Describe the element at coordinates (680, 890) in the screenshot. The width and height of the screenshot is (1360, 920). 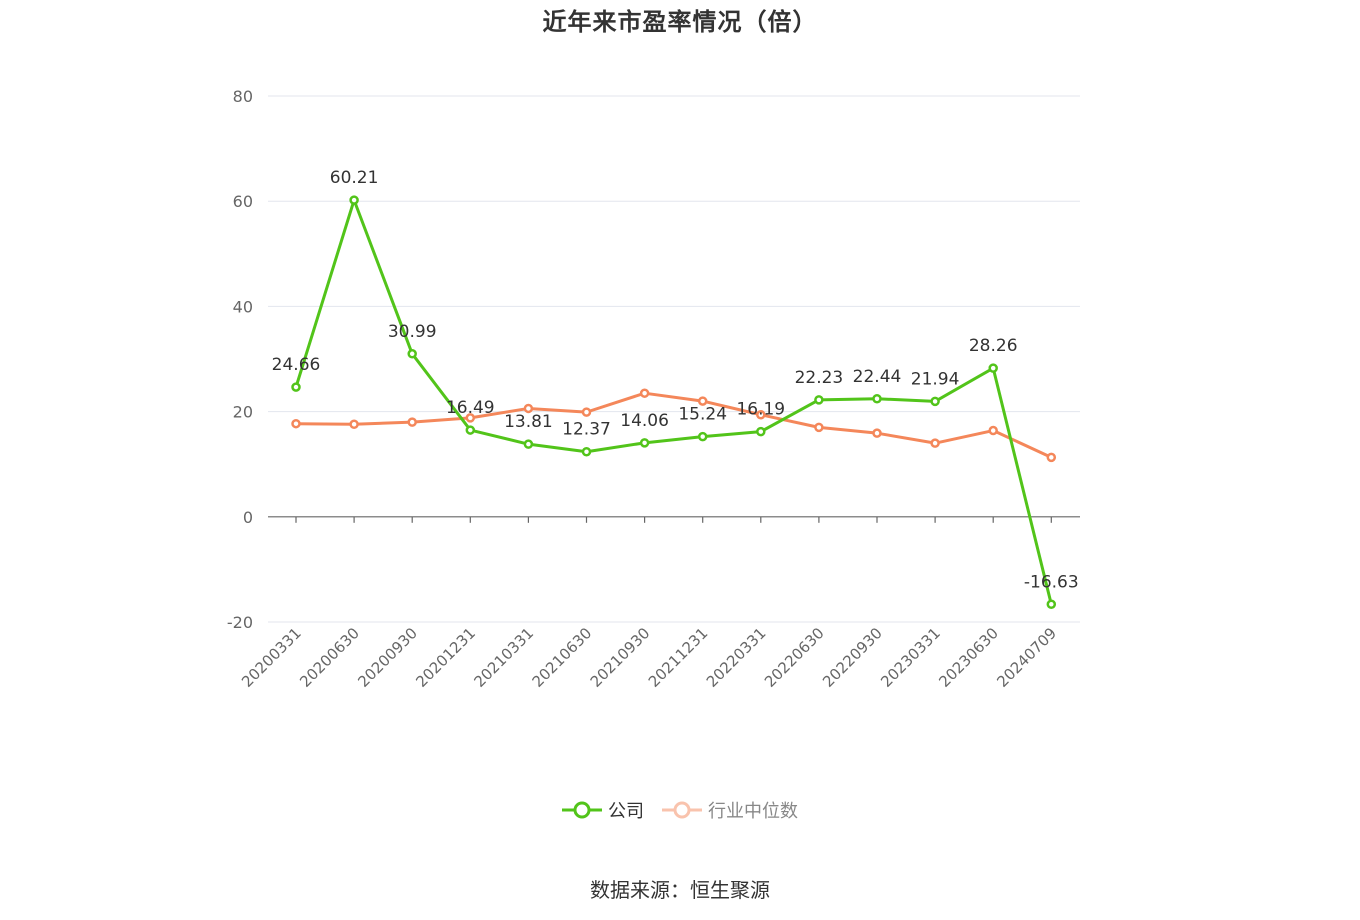
I see `data-source: 数据来源：恒生聚源` at that location.